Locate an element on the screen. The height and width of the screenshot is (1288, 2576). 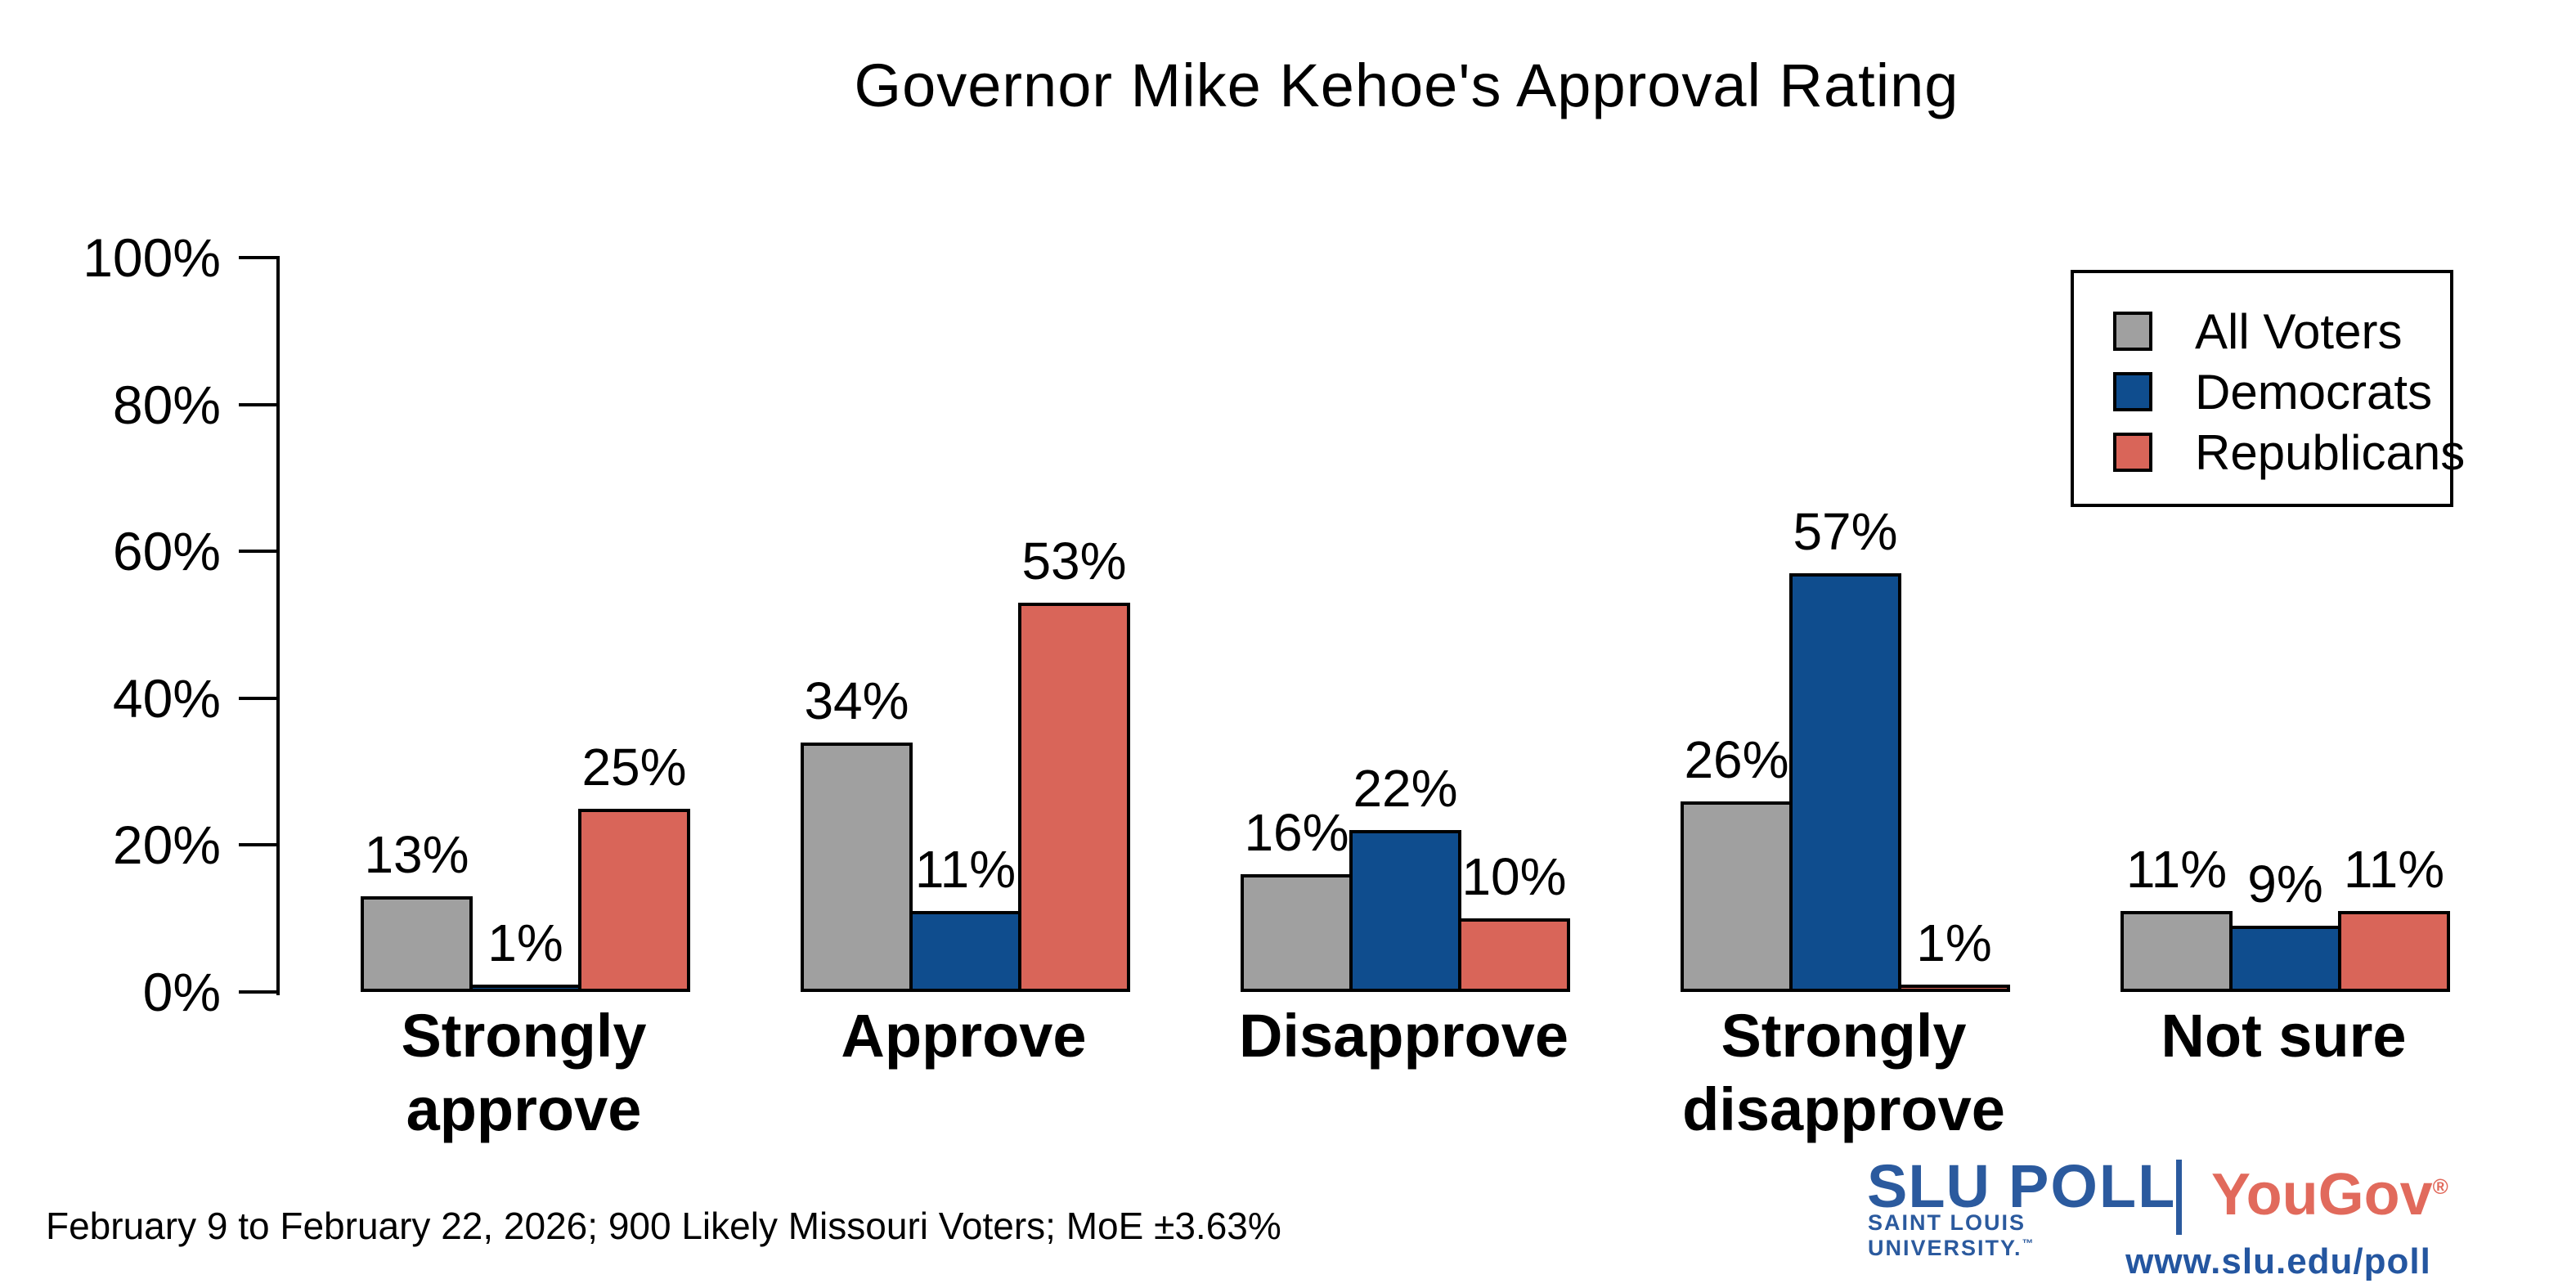
bar-value-label: 25% is located at coordinates (634, 767).